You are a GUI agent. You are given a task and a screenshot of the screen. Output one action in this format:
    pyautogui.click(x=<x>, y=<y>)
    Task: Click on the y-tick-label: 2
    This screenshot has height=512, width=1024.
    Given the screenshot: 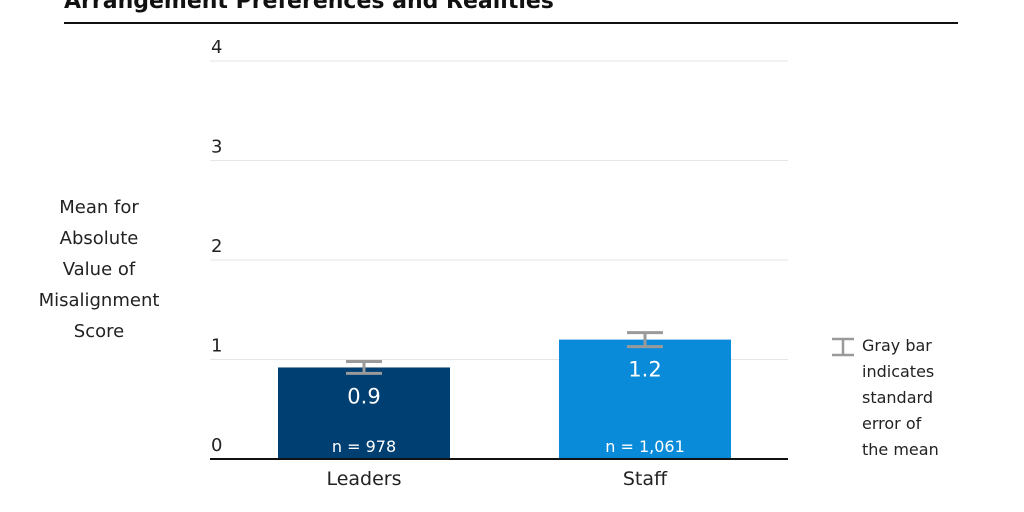 What is the action you would take?
    pyautogui.click(x=216, y=246)
    